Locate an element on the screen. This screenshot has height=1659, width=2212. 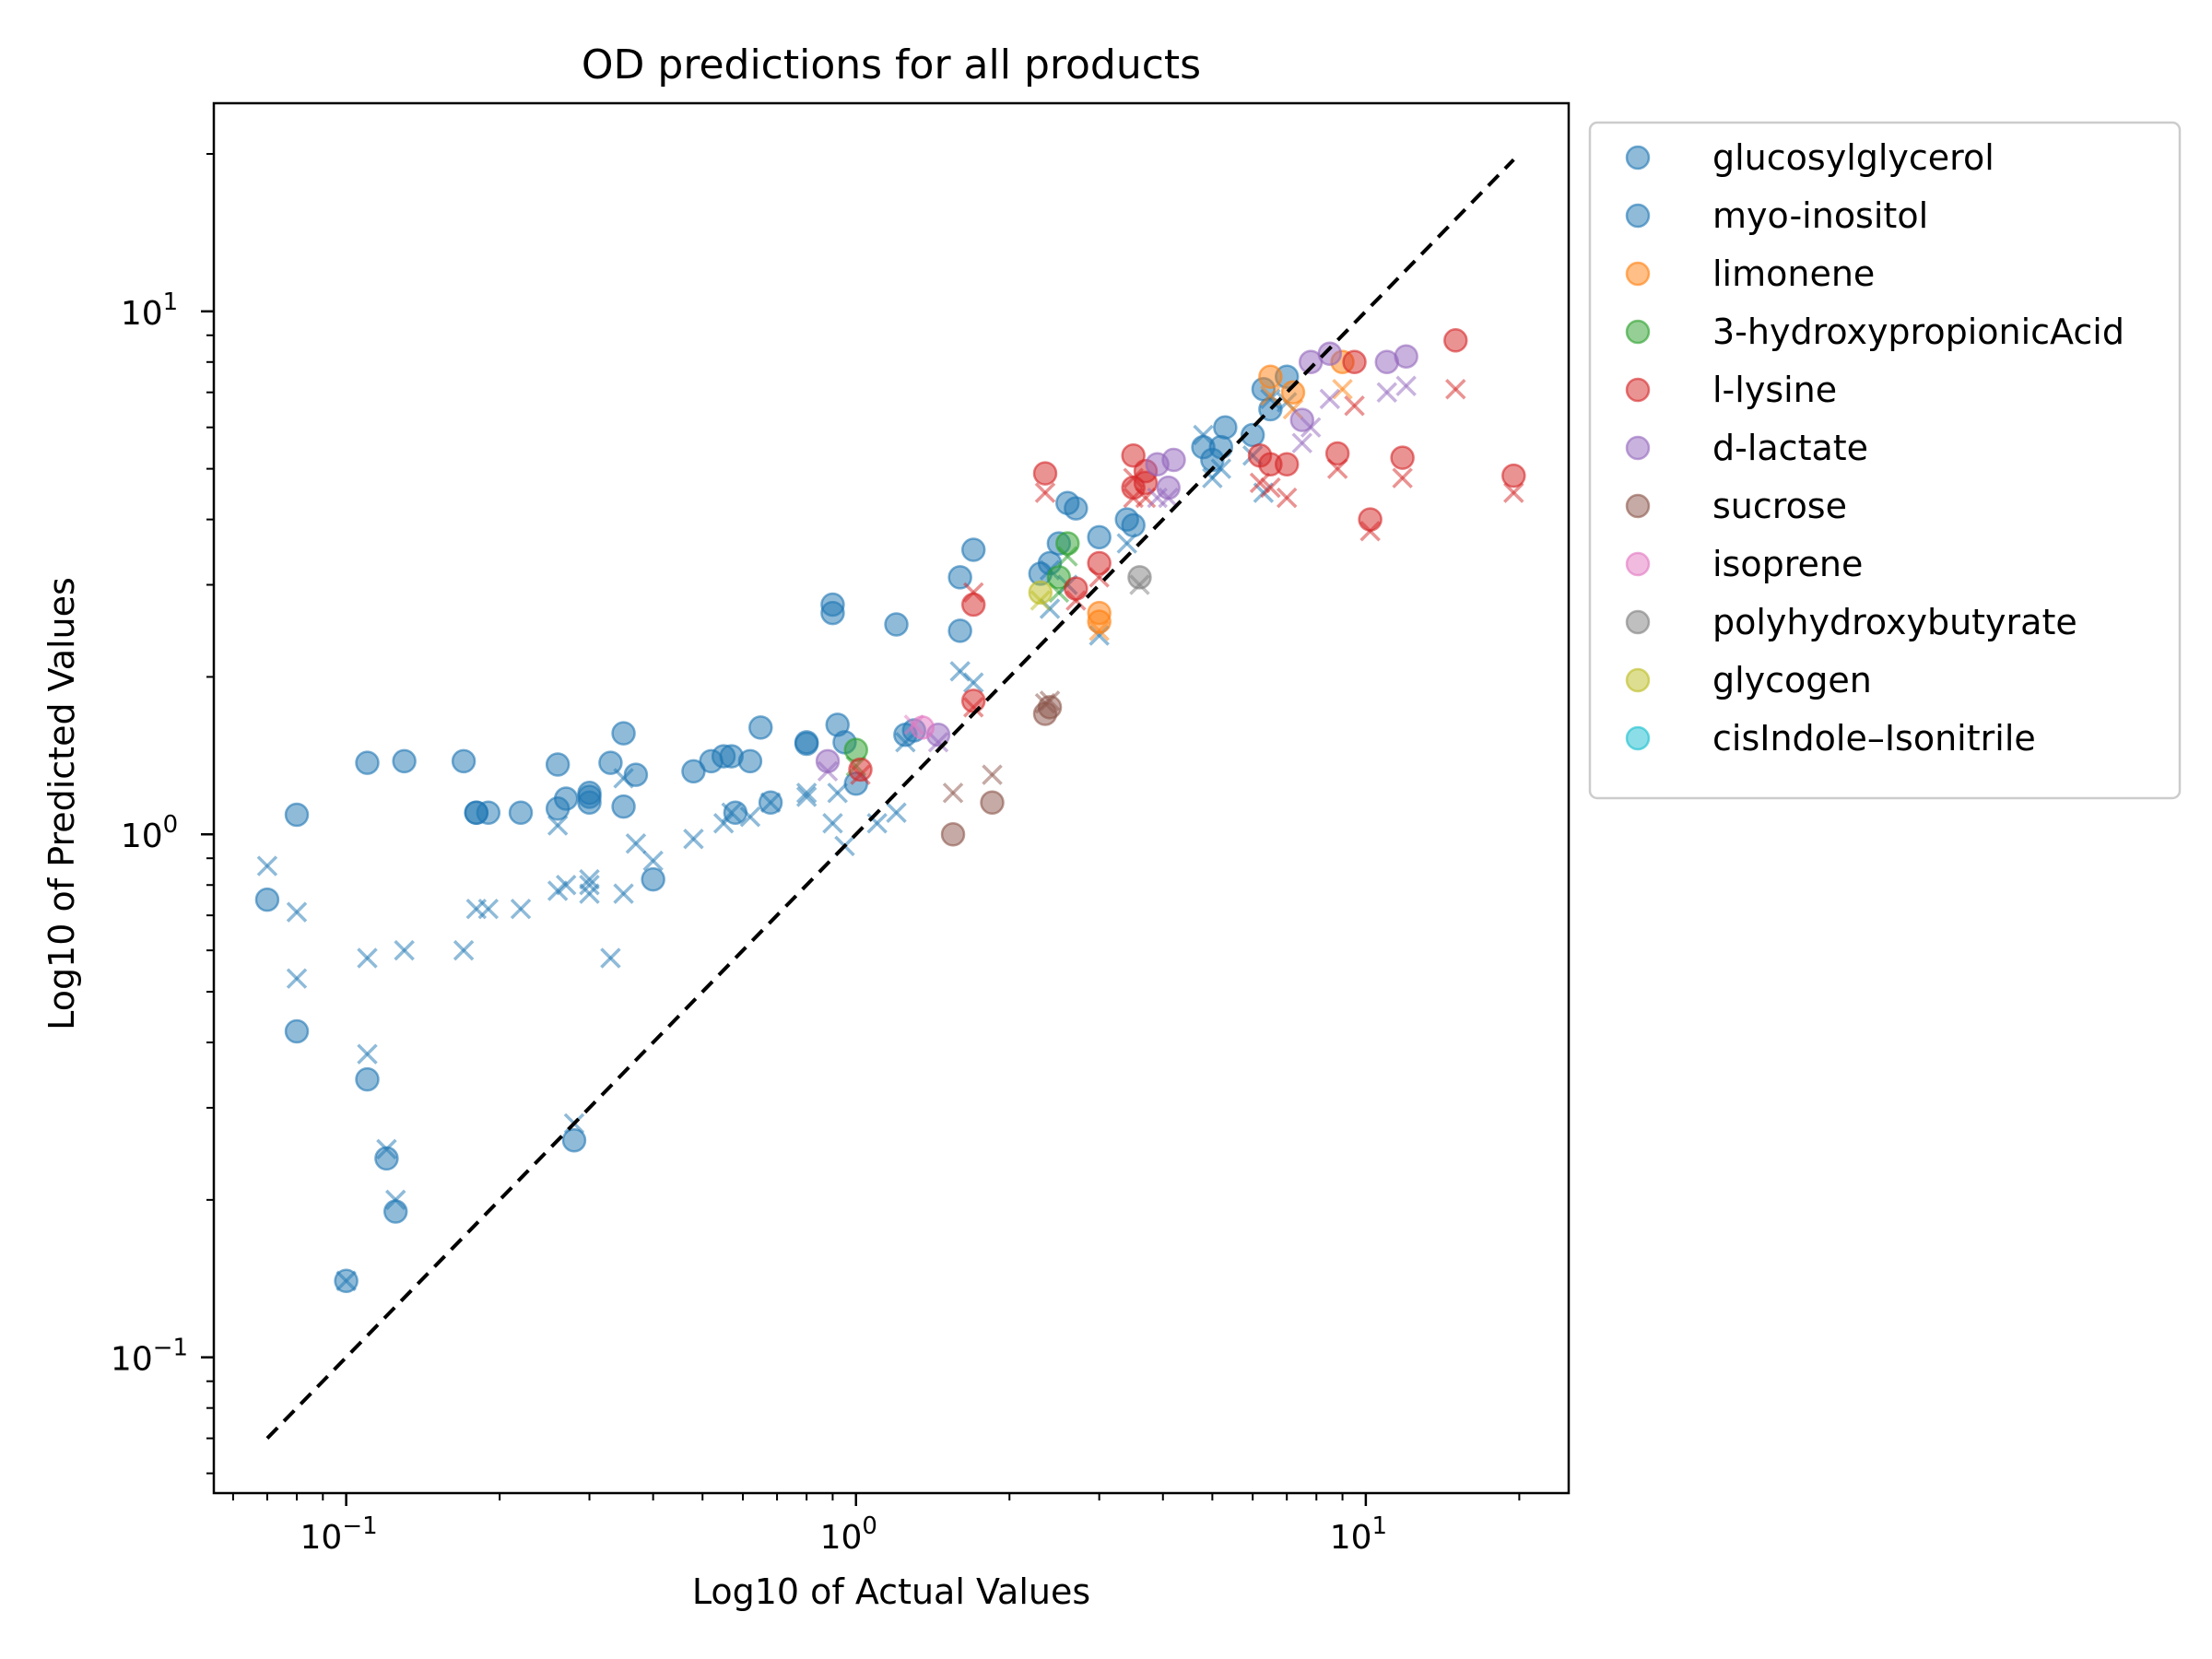
legend-entry: l-lysine is located at coordinates (1731, 390).